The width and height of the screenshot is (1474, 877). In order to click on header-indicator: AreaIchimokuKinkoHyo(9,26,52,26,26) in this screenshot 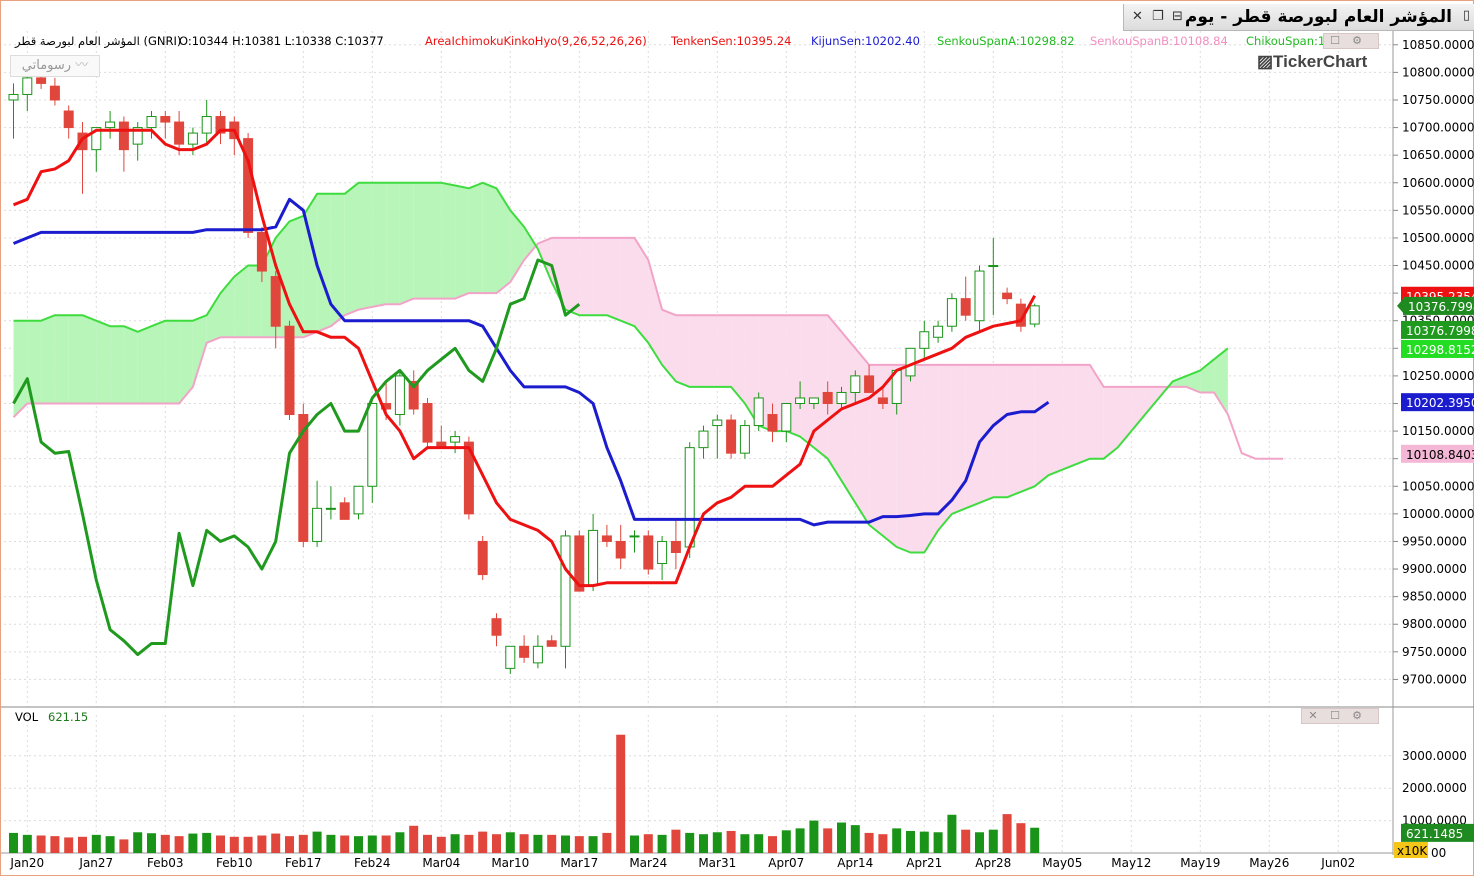, I will do `click(536, 41)`.